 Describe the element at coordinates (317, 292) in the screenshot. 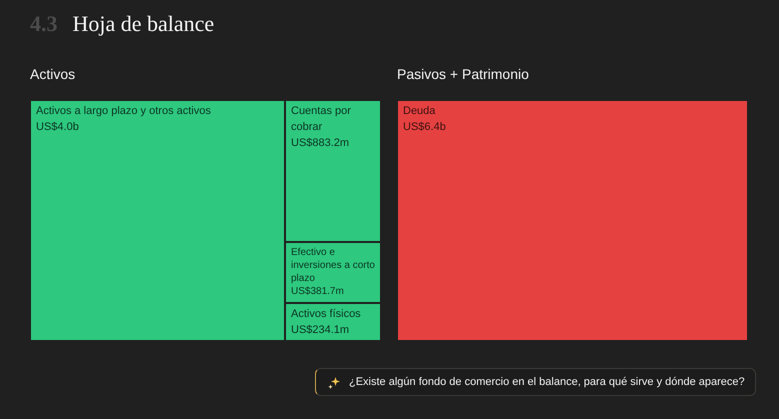

I see `data-label: US$381.7m` at that location.